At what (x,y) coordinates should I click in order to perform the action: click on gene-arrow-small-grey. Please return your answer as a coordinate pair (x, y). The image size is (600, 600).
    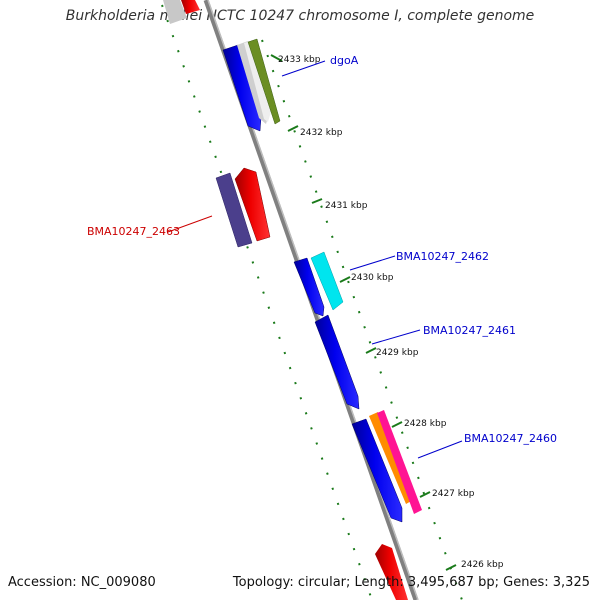
    Looking at the image, I should click on (175, 12).